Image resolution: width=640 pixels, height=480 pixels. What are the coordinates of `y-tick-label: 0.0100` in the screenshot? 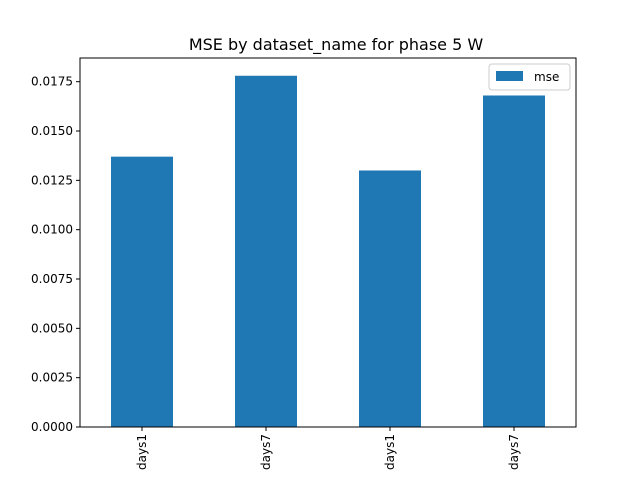 It's located at (52, 230).